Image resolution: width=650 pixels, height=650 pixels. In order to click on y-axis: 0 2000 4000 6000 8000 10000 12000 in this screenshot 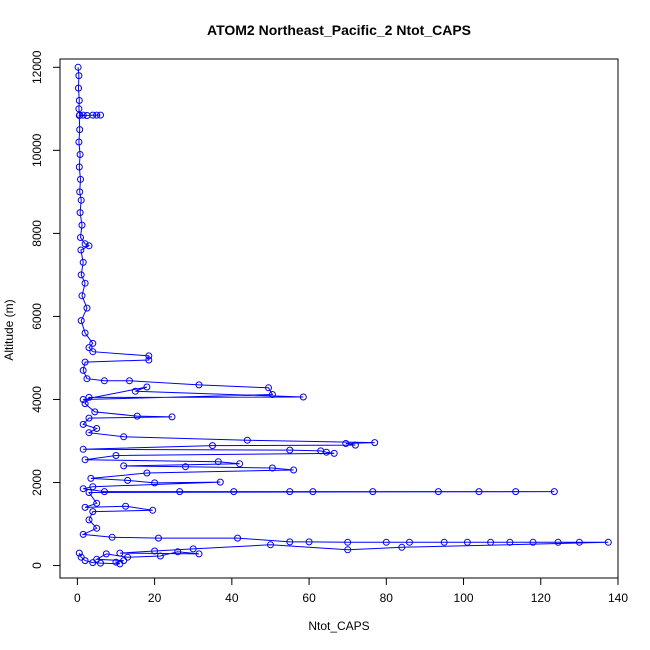, I will do `click(45, 309)`.